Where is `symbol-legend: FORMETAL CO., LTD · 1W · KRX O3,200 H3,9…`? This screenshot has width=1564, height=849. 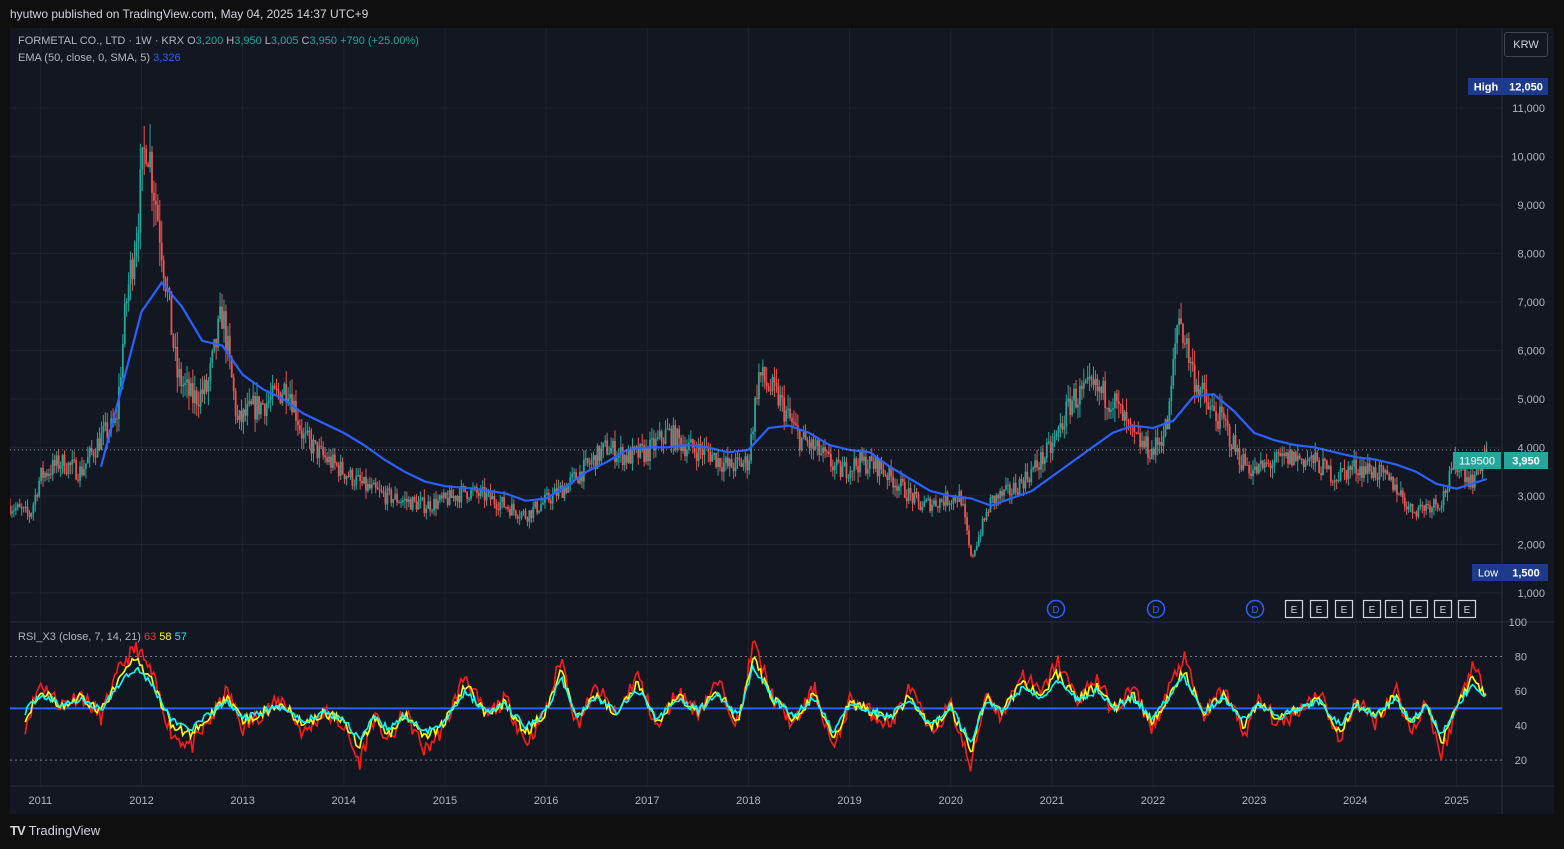
symbol-legend: FORMETAL CO., LTD · 1W · KRX O3,200 H3,9… is located at coordinates (218, 41).